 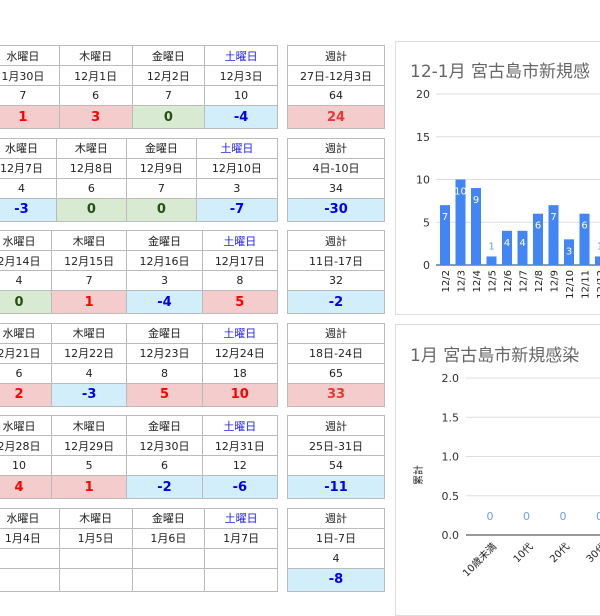 I want to click on date-cell: 12月29日, so click(x=89, y=445).